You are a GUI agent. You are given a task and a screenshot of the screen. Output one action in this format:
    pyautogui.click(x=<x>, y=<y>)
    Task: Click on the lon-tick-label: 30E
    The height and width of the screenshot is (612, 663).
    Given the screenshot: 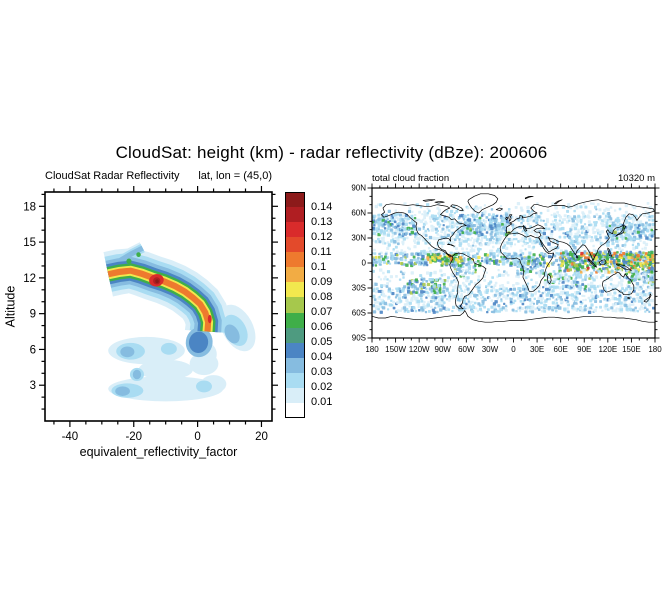 What is the action you would take?
    pyautogui.click(x=537, y=349)
    